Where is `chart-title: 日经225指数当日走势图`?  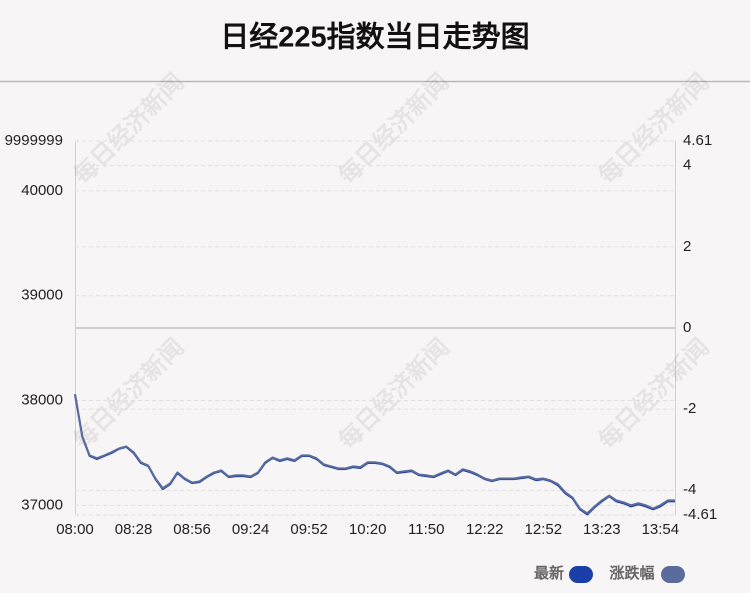 chart-title: 日经225指数当日走势图 is located at coordinates (374, 37).